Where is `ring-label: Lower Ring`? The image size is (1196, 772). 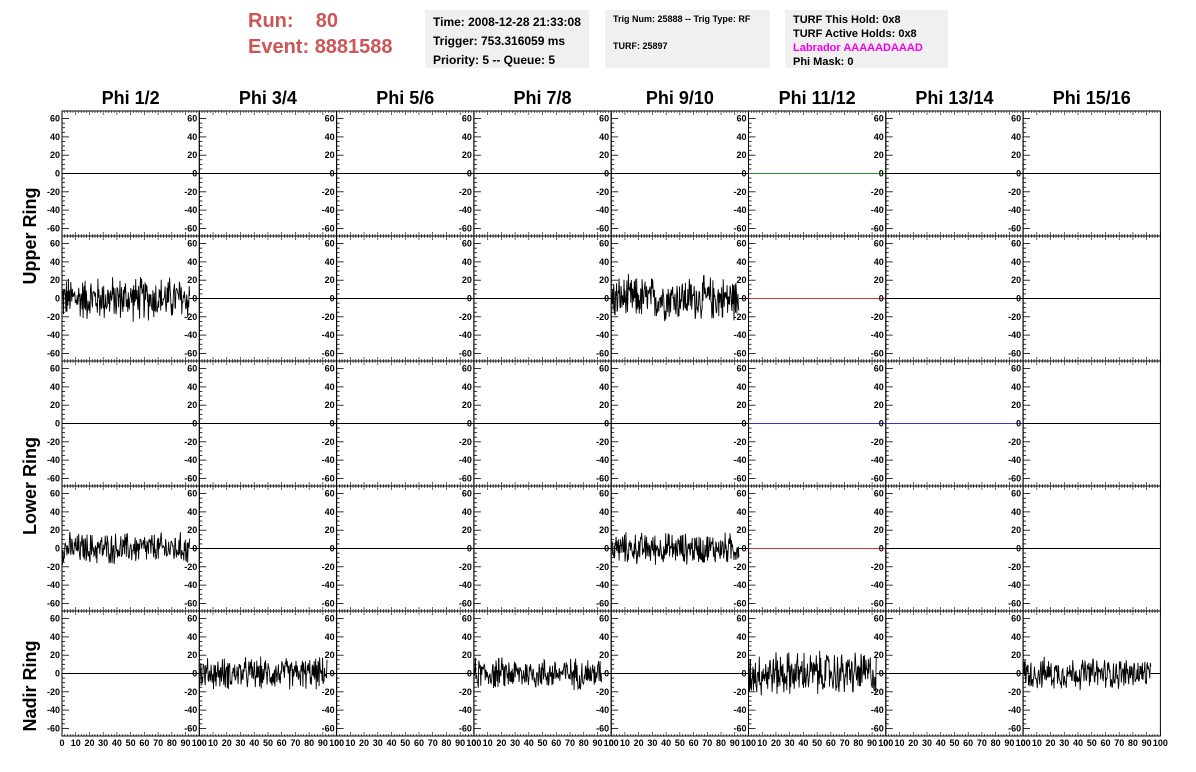
ring-label: Lower Ring is located at coordinates (30, 486).